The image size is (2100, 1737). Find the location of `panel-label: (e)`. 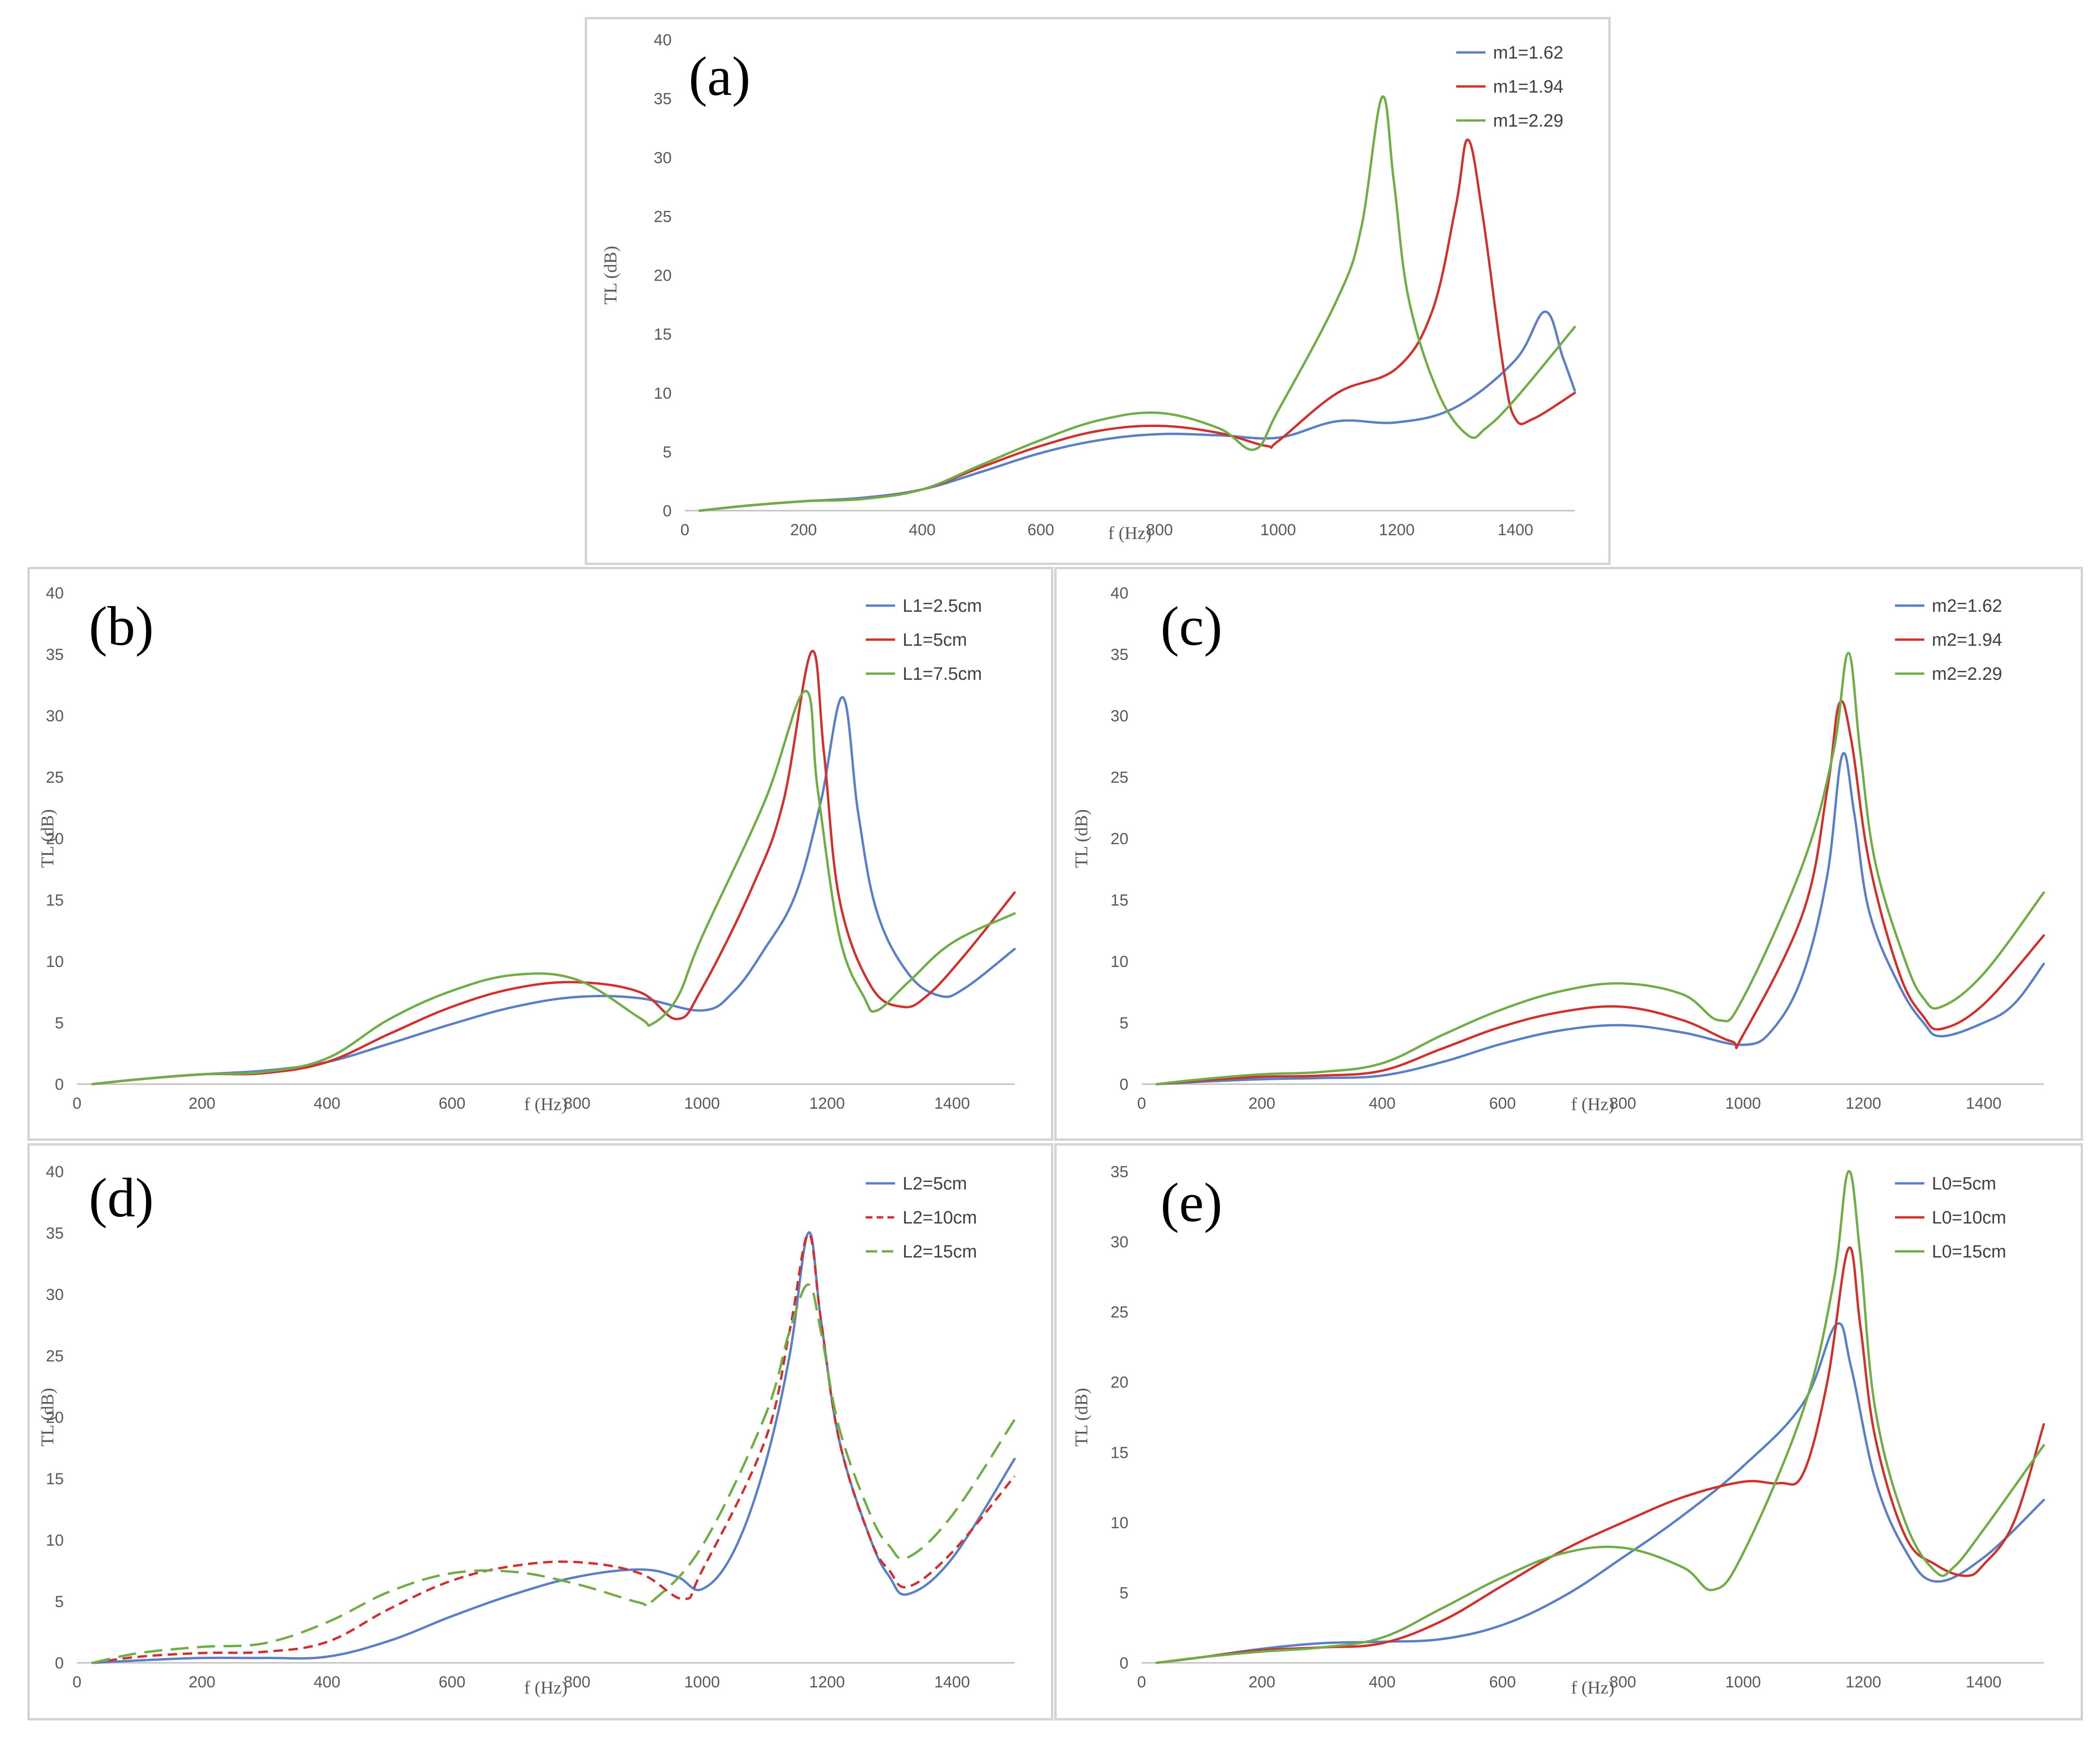

panel-label: (e) is located at coordinates (1191, 1202).